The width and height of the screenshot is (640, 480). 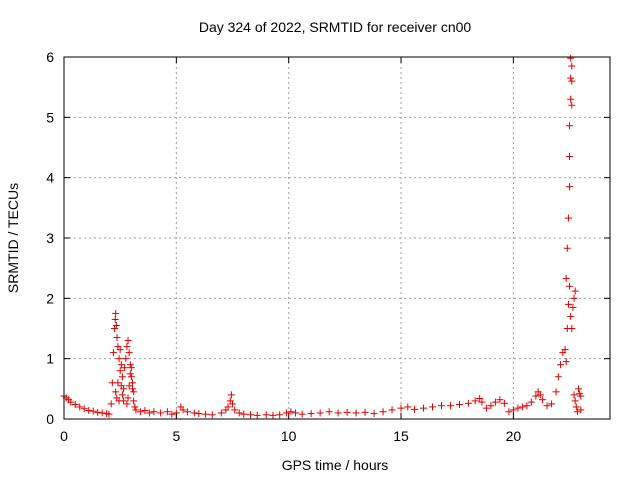 What do you see at coordinates (13, 238) in the screenshot?
I see `y-axis-label: SRMTID / TECUs` at bounding box center [13, 238].